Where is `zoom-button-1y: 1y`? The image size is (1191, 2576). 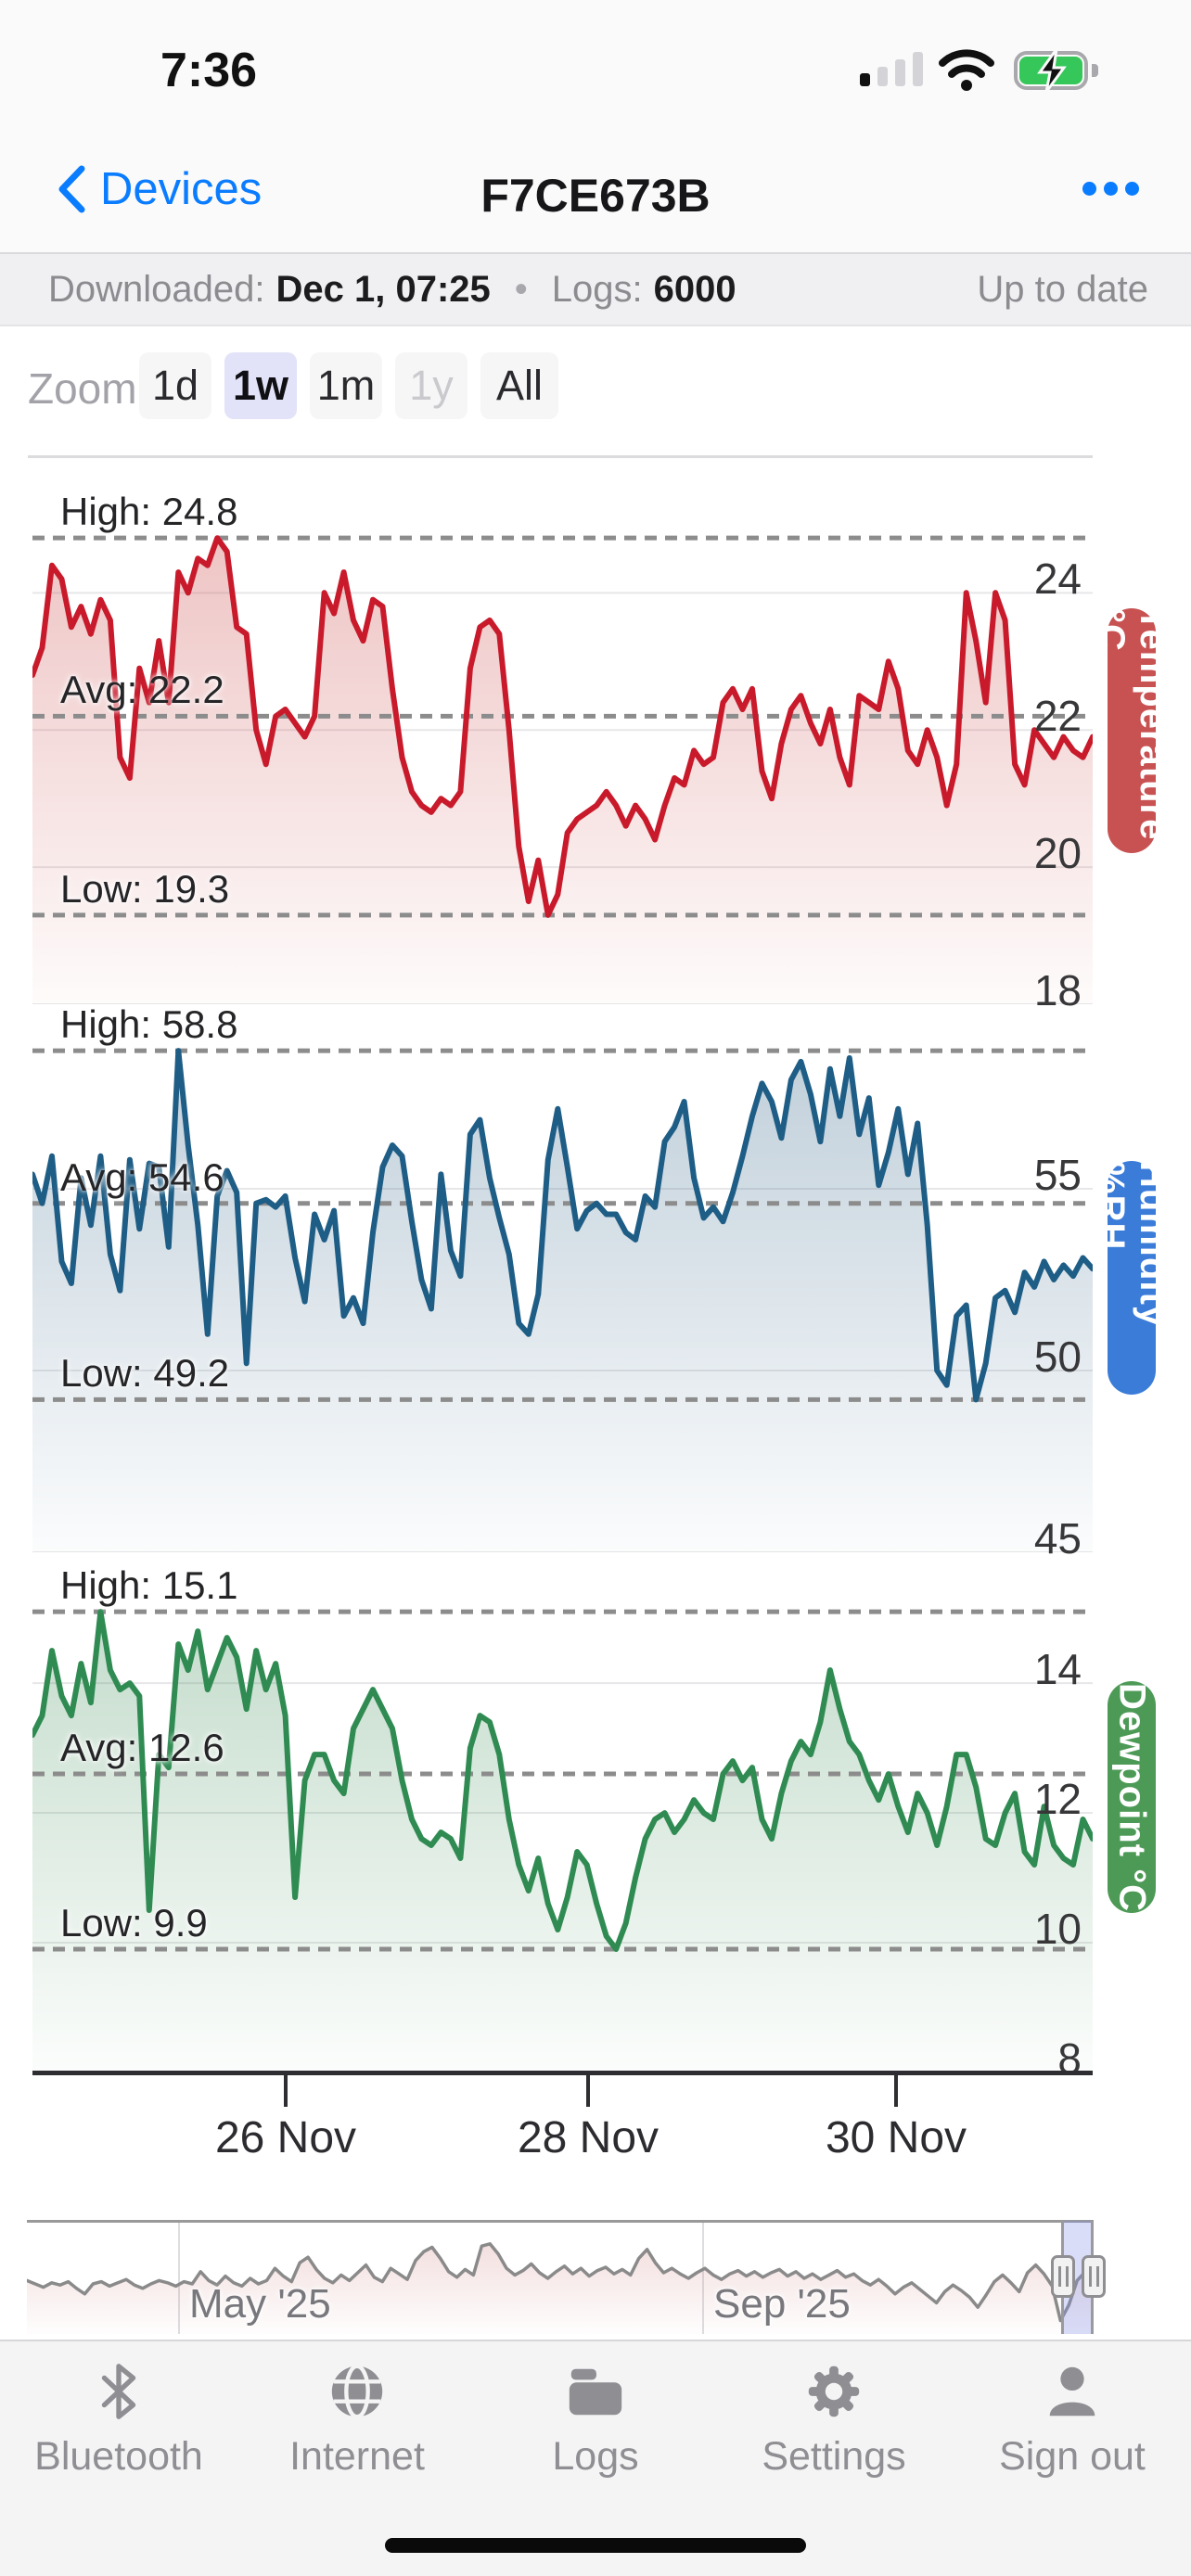 zoom-button-1y: 1y is located at coordinates (431, 385).